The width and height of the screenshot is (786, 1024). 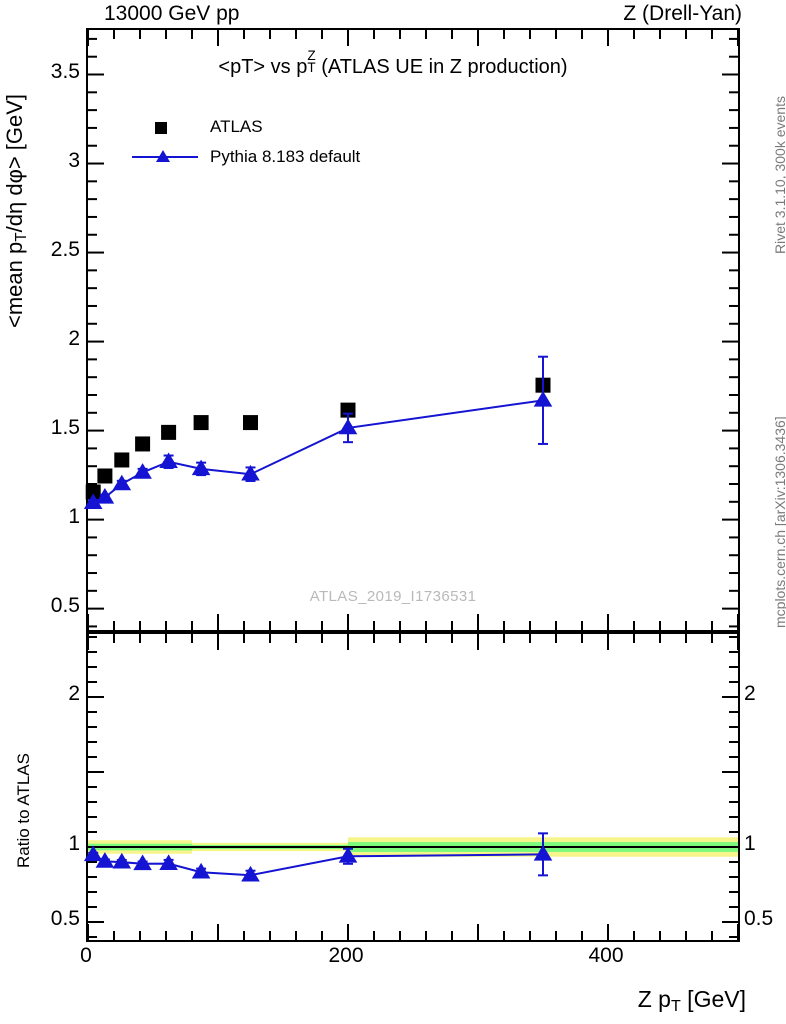 What do you see at coordinates (759, 918) in the screenshot?
I see `ratio-y-tick-label-right: 0.5` at bounding box center [759, 918].